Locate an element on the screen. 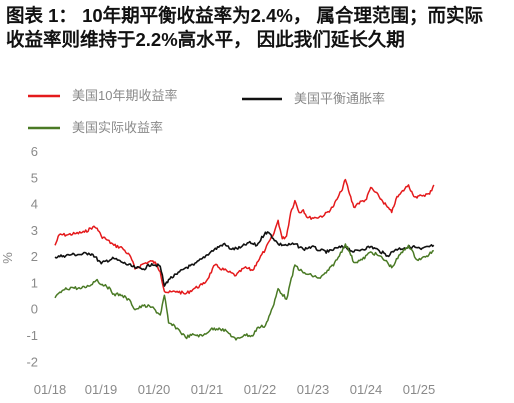 Image resolution: width=514 pixels, height=403 pixels. y-tick-label-2: 0 is located at coordinates (34, 309).